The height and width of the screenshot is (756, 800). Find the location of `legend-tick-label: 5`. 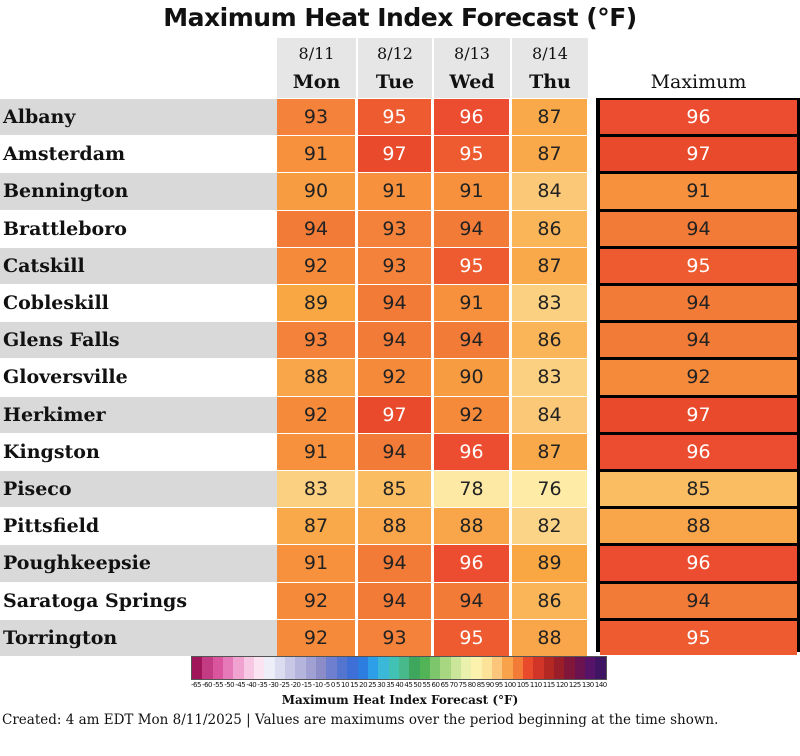

legend-tick-label: 5 is located at coordinates (337, 685).